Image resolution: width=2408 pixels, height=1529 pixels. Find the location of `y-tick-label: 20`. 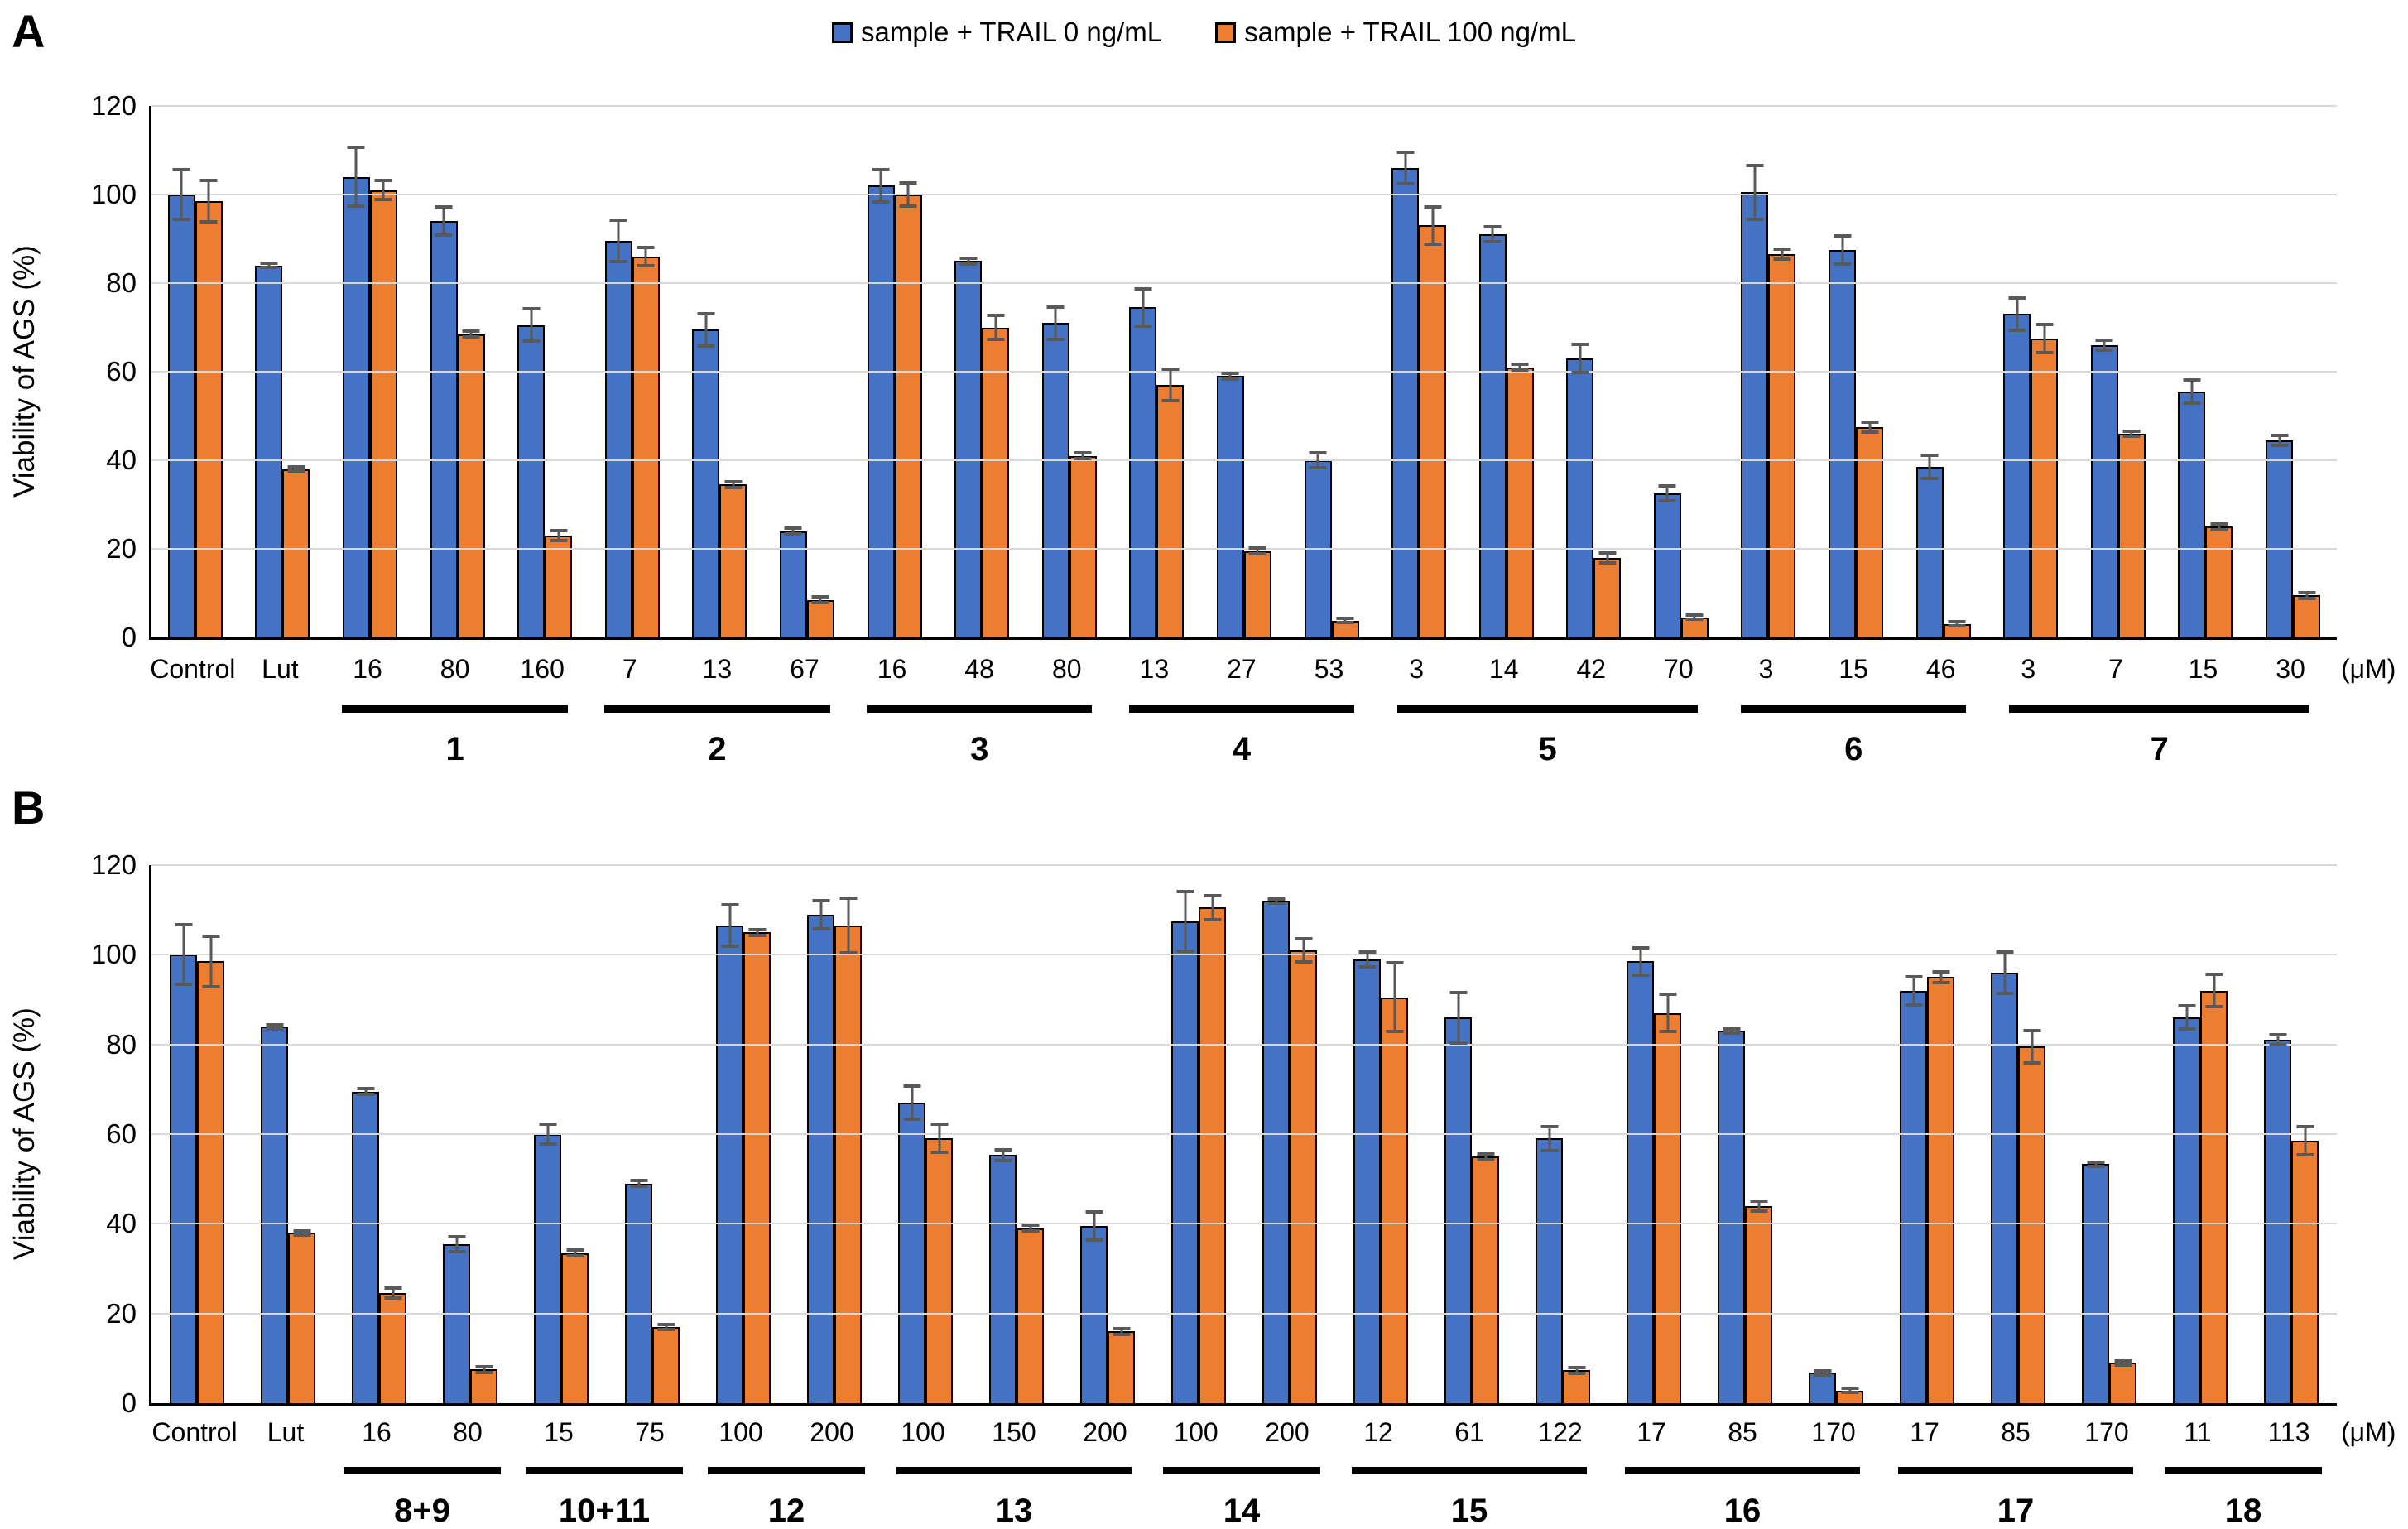

y-tick-label: 20 is located at coordinates (122, 548).